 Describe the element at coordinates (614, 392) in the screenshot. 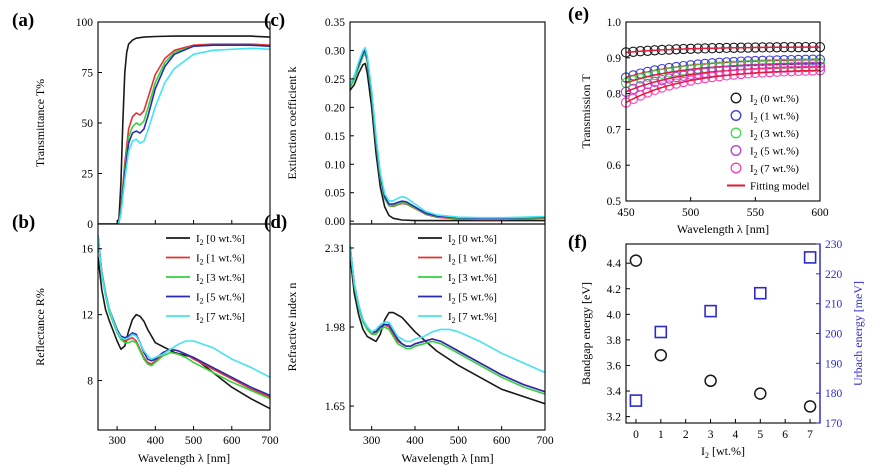

I see `y-tick-label: 3.4` at that location.